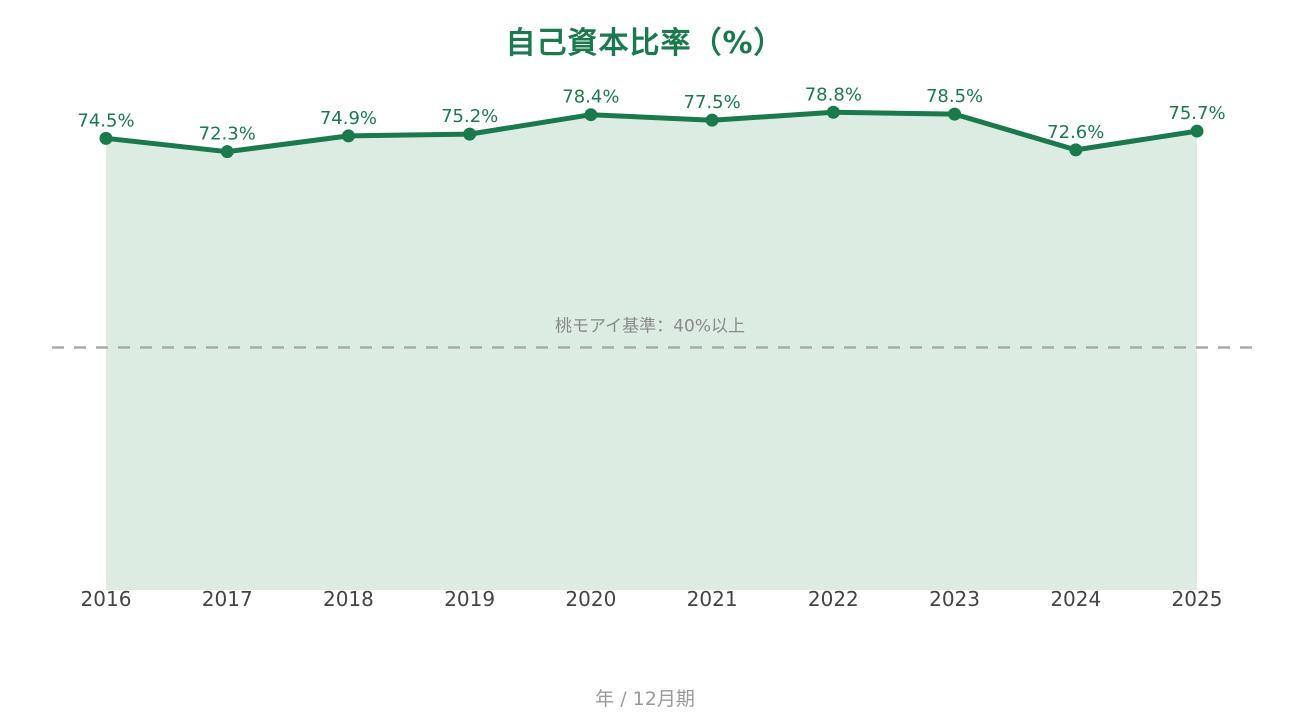 This screenshot has height=720, width=1290. What do you see at coordinates (469, 116) in the screenshot?
I see `data-label-2019: 75.2%` at bounding box center [469, 116].